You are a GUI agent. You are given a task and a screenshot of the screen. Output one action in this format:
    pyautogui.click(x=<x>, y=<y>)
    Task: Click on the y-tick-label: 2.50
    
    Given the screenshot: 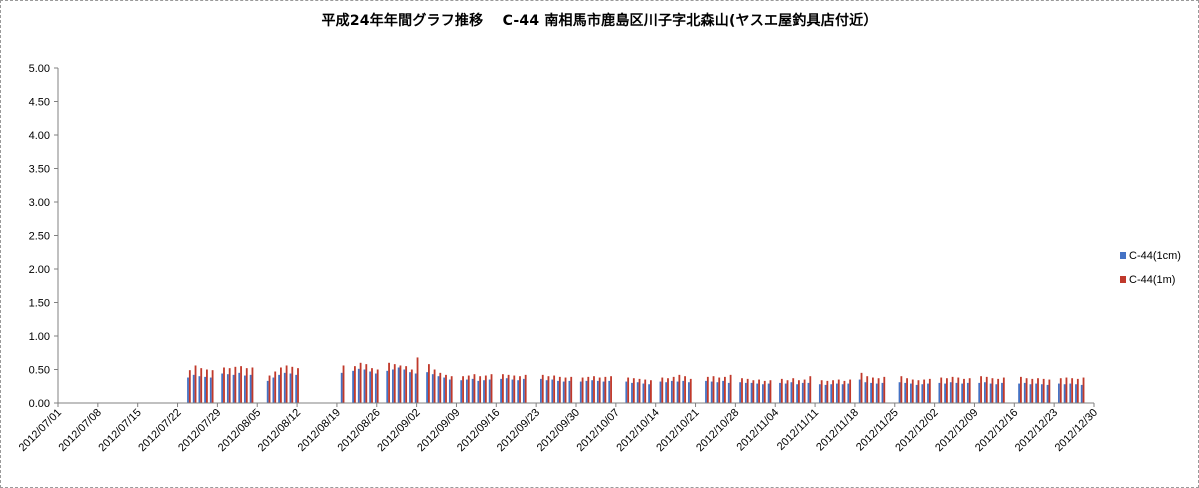 What is the action you would take?
    pyautogui.click(x=39, y=237)
    